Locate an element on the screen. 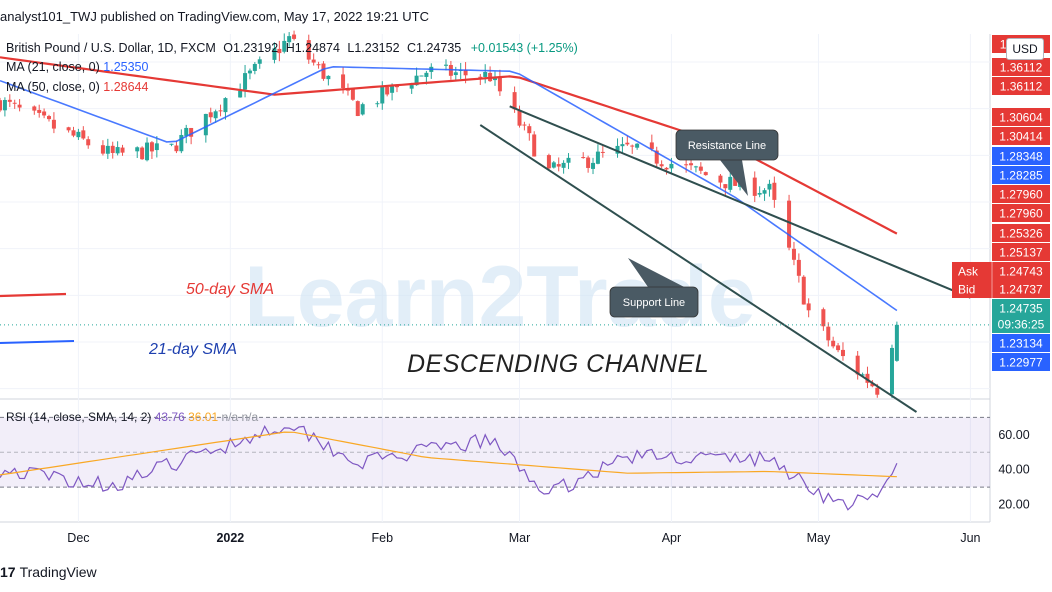  price-badge: 1.30604 is located at coordinates (1021, 117).